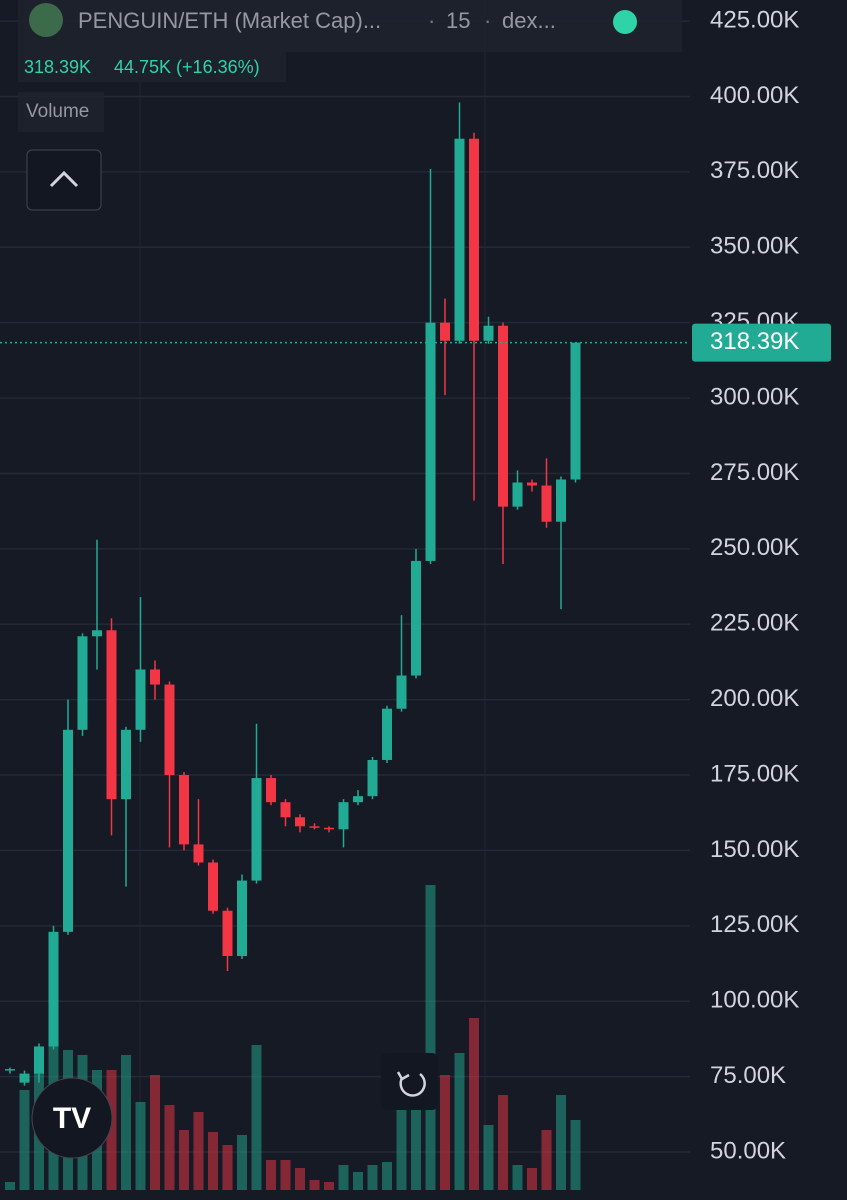 The width and height of the screenshot is (847, 1200). Describe the element at coordinates (754, 698) in the screenshot. I see `y-tick-label: 200.00K` at that location.